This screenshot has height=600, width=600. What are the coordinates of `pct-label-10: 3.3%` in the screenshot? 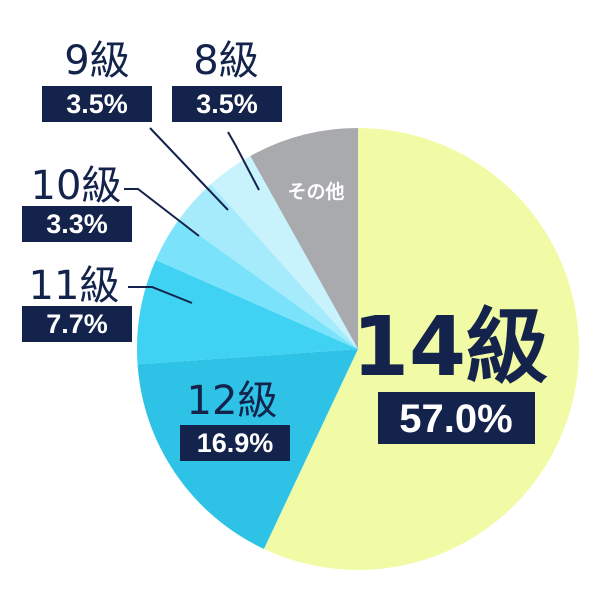 It's located at (77, 224).